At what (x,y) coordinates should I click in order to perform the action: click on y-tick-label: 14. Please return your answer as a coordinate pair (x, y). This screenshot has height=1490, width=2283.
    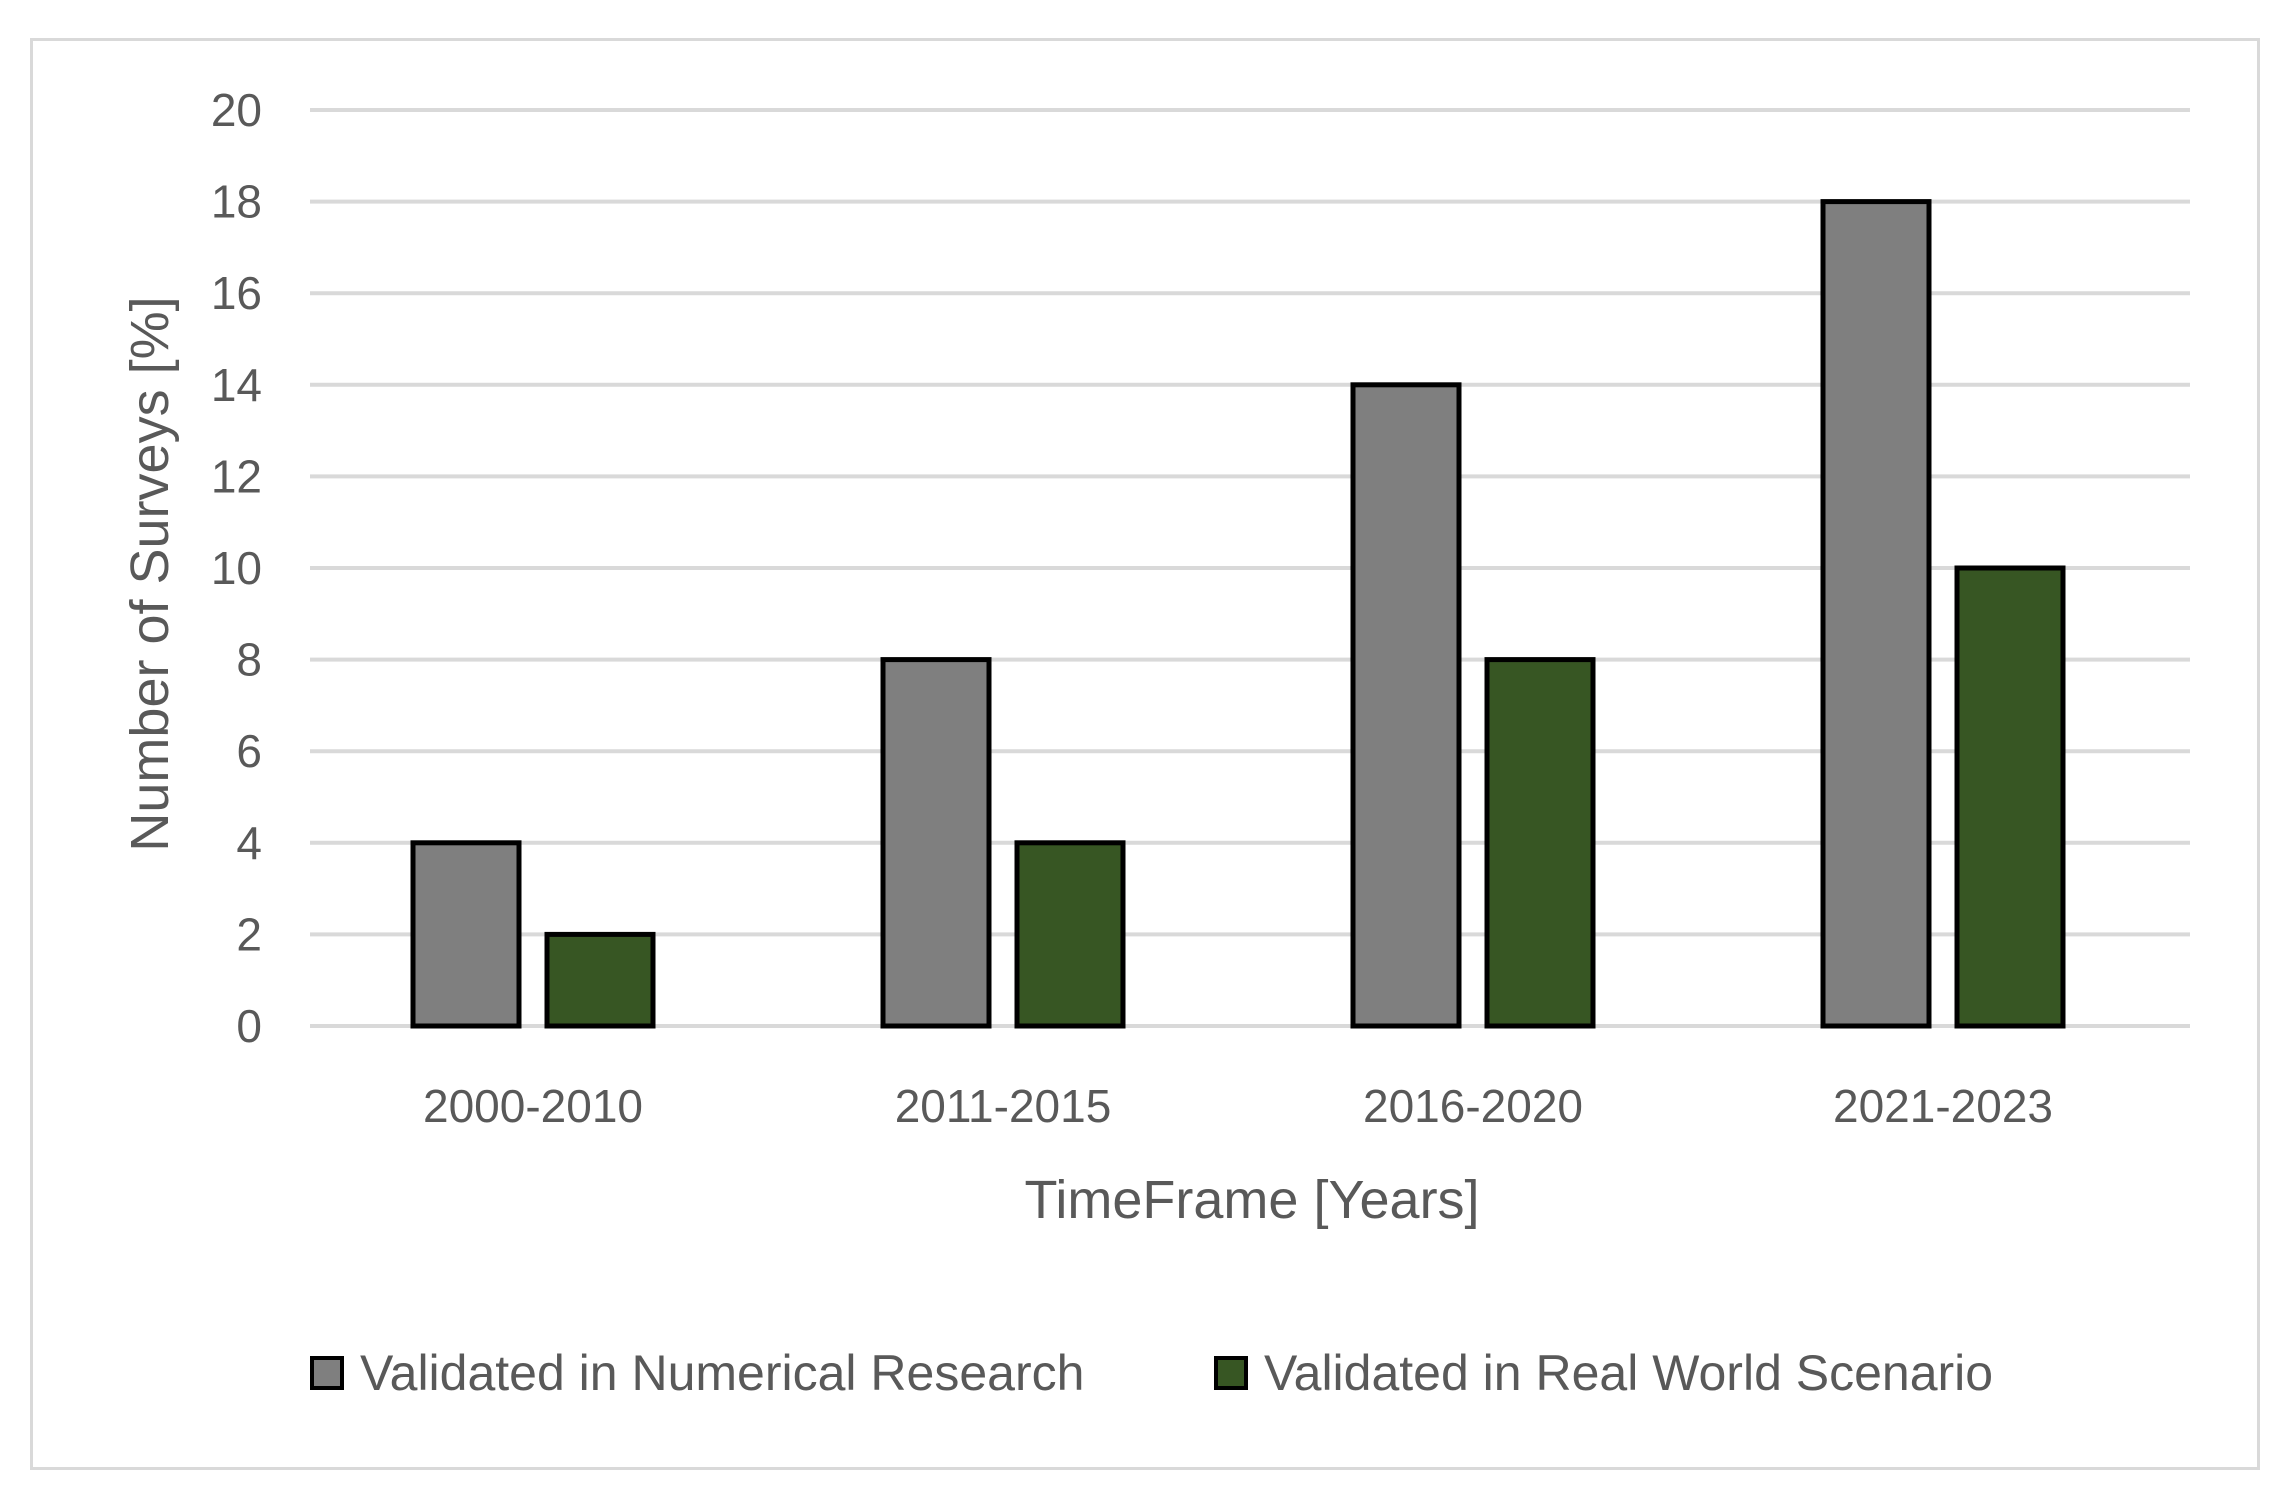
    Looking at the image, I should click on (236, 385).